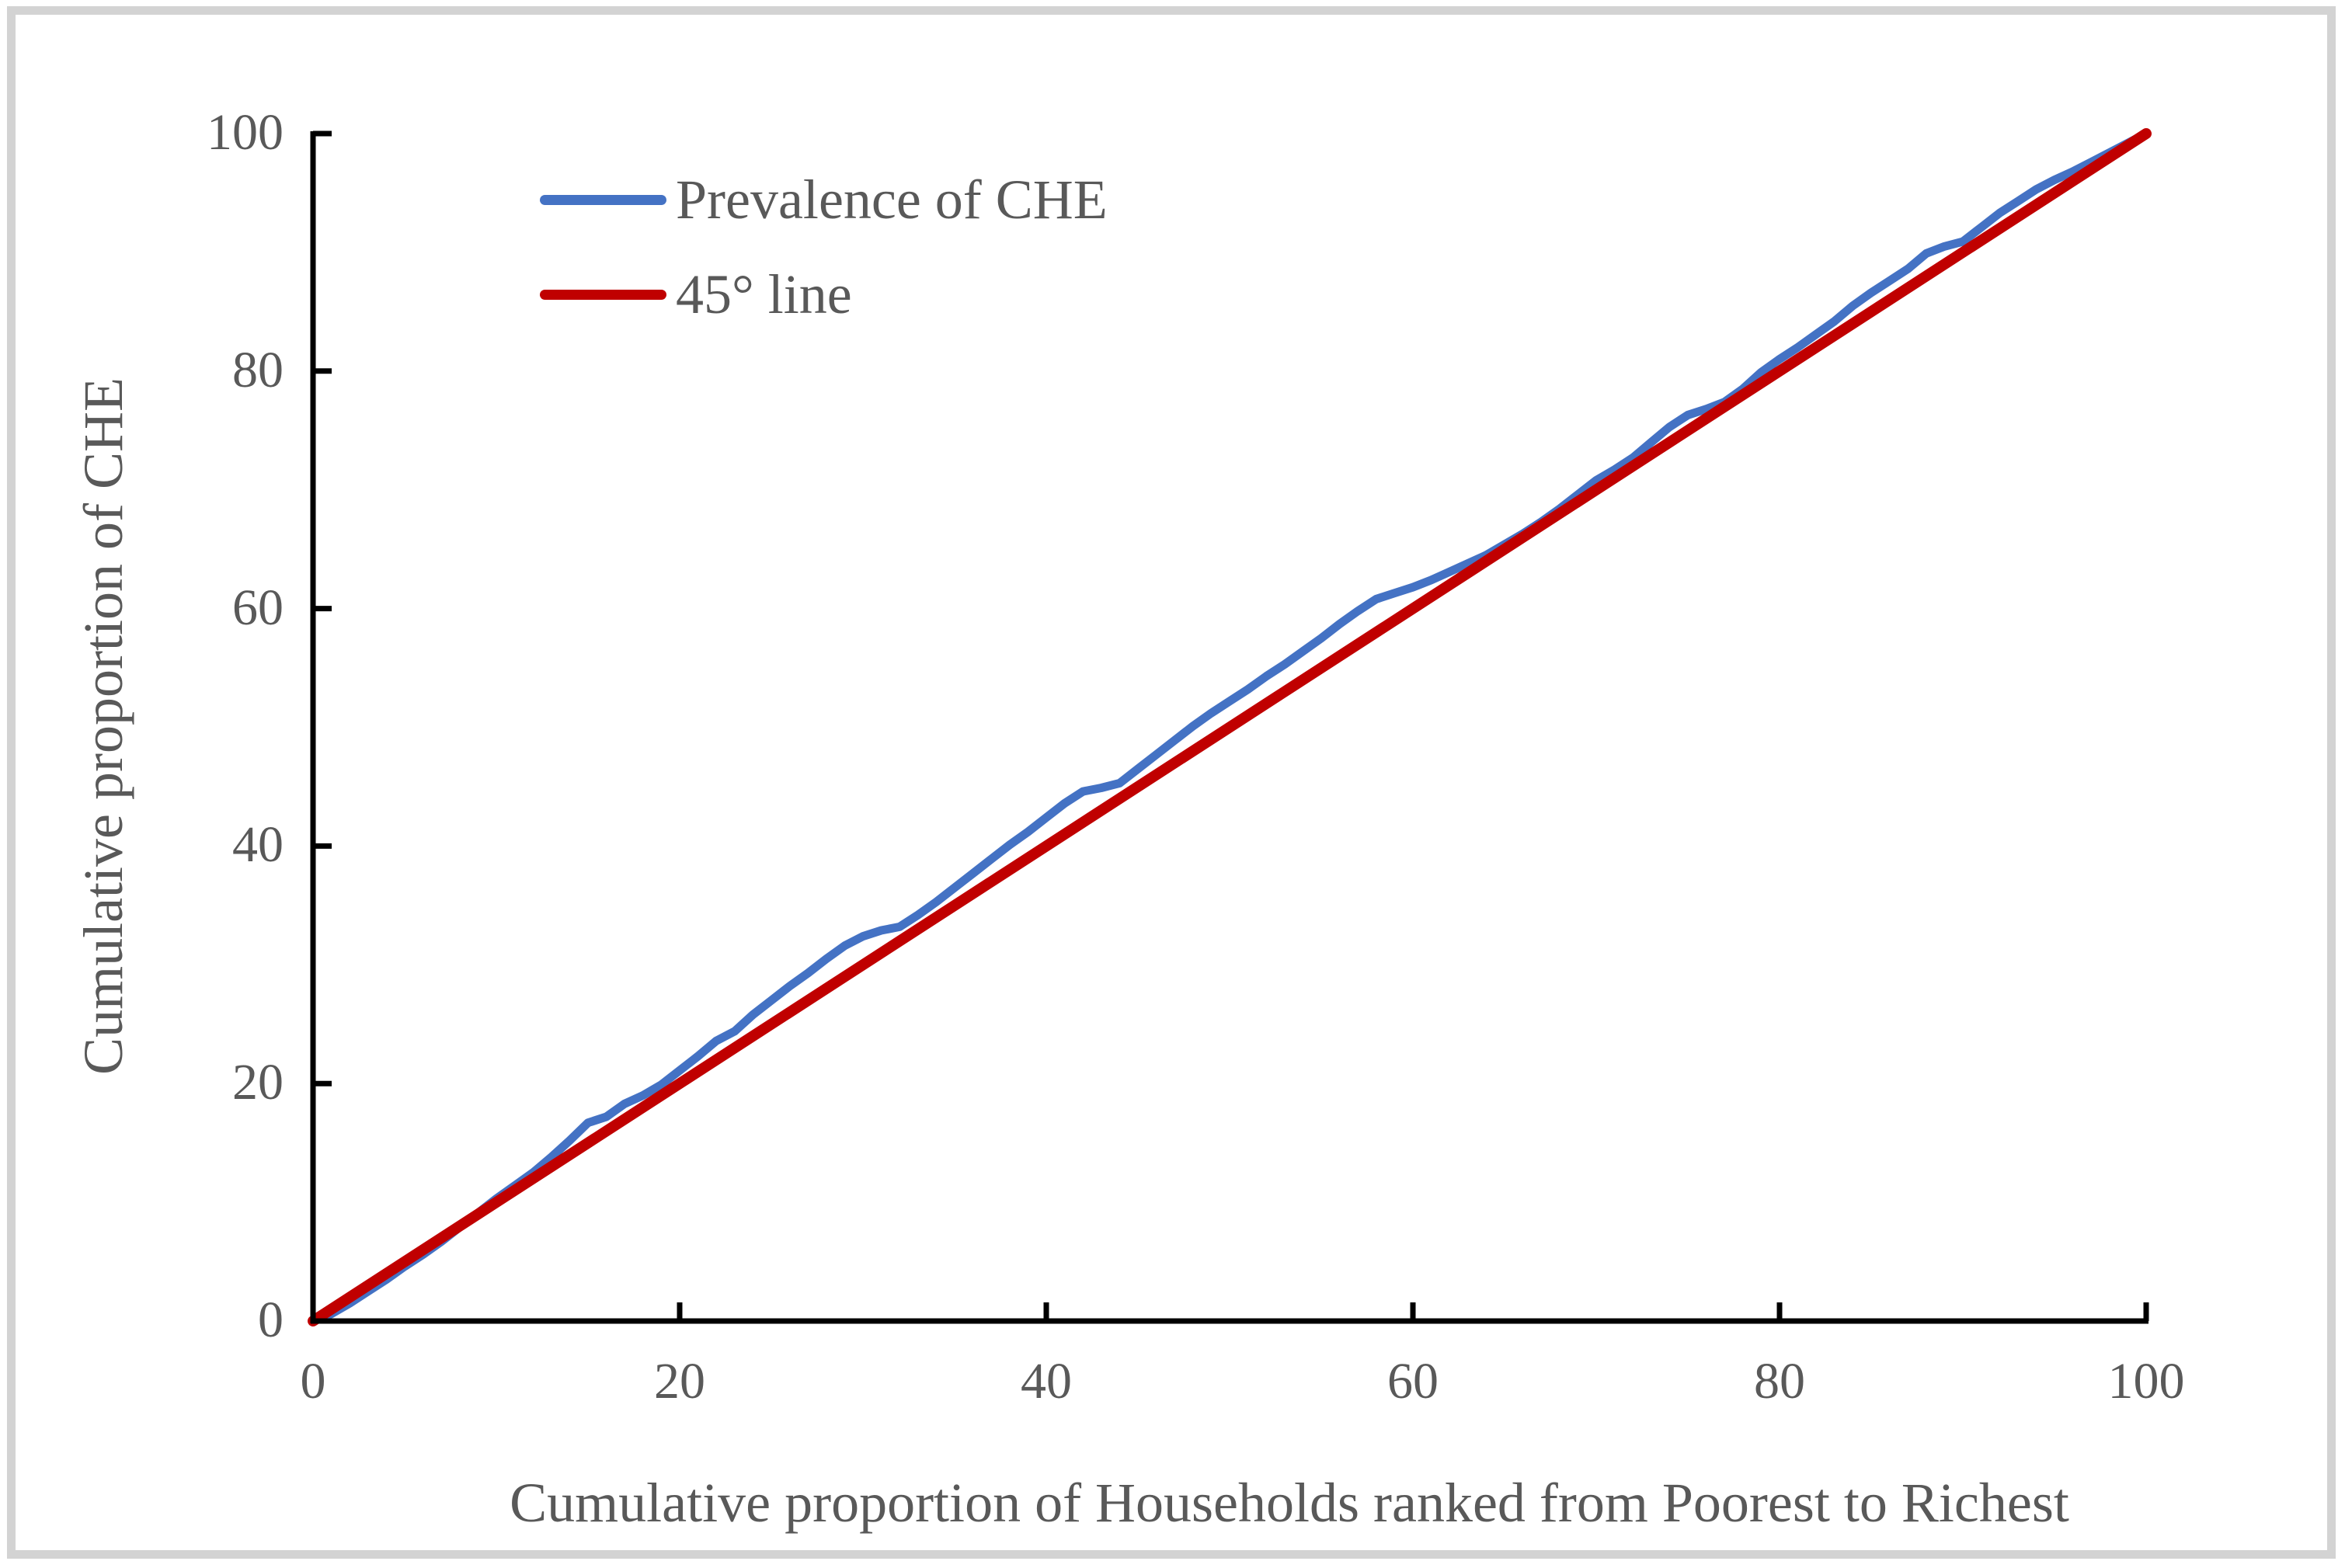 This screenshot has height=1568, width=2352. Describe the element at coordinates (764, 294) in the screenshot. I see `legend-label: 45° line` at that location.